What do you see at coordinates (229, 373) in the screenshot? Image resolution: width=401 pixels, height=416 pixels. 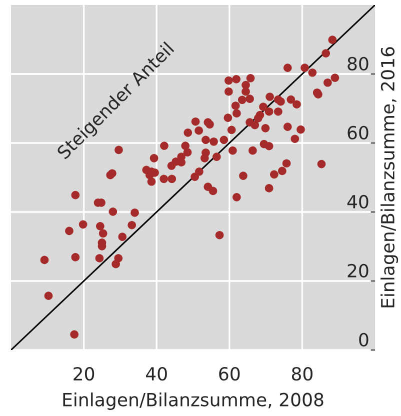 I see `x-tick-label: 60` at bounding box center [229, 373].